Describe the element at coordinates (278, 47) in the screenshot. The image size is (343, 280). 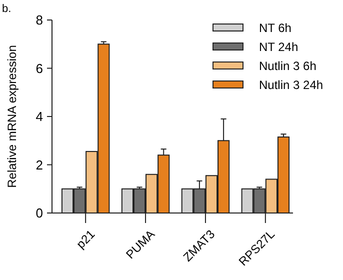
I see `legend-label: NT 24h` at that location.